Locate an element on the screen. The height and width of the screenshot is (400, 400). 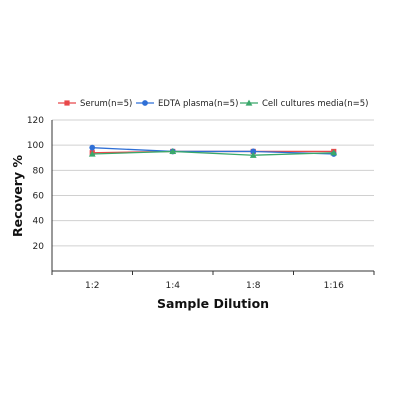
legend-label: Cell cultures media(n=5) is located at coordinates (315, 104).